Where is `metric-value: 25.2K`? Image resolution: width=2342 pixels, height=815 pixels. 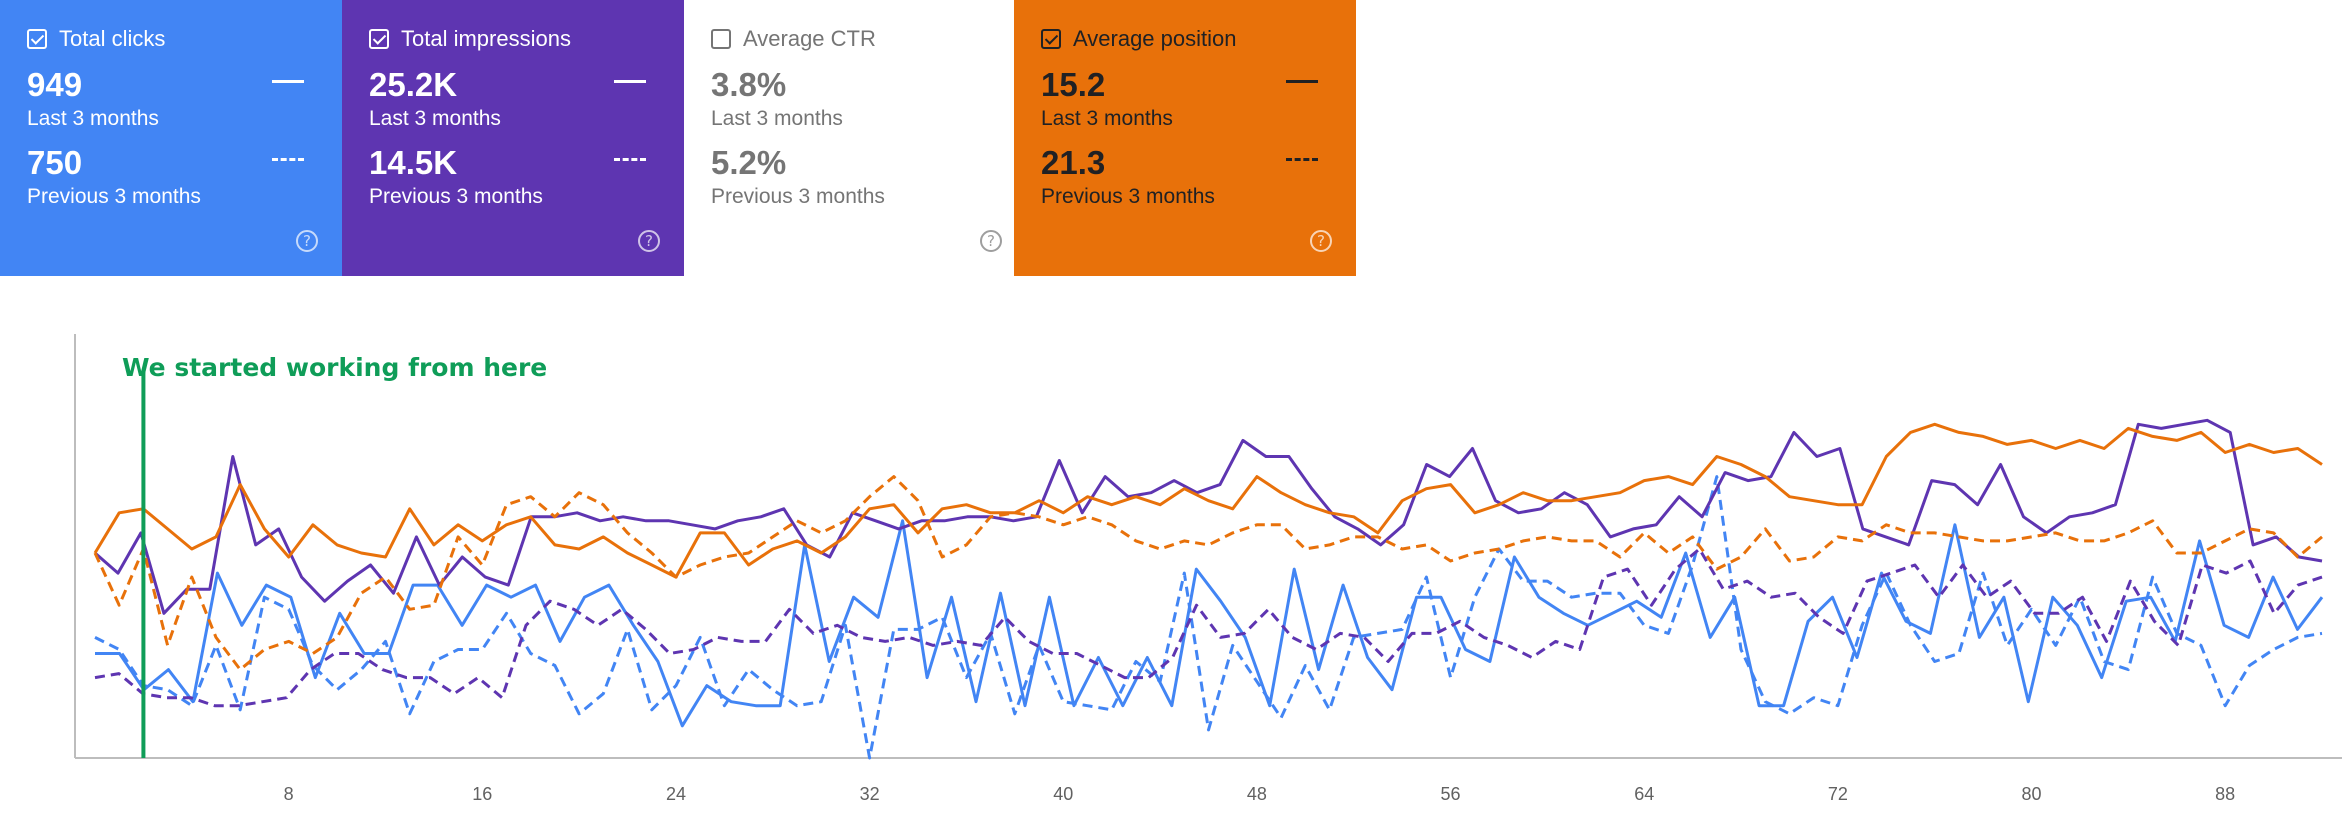 metric-value: 25.2K is located at coordinates (413, 84).